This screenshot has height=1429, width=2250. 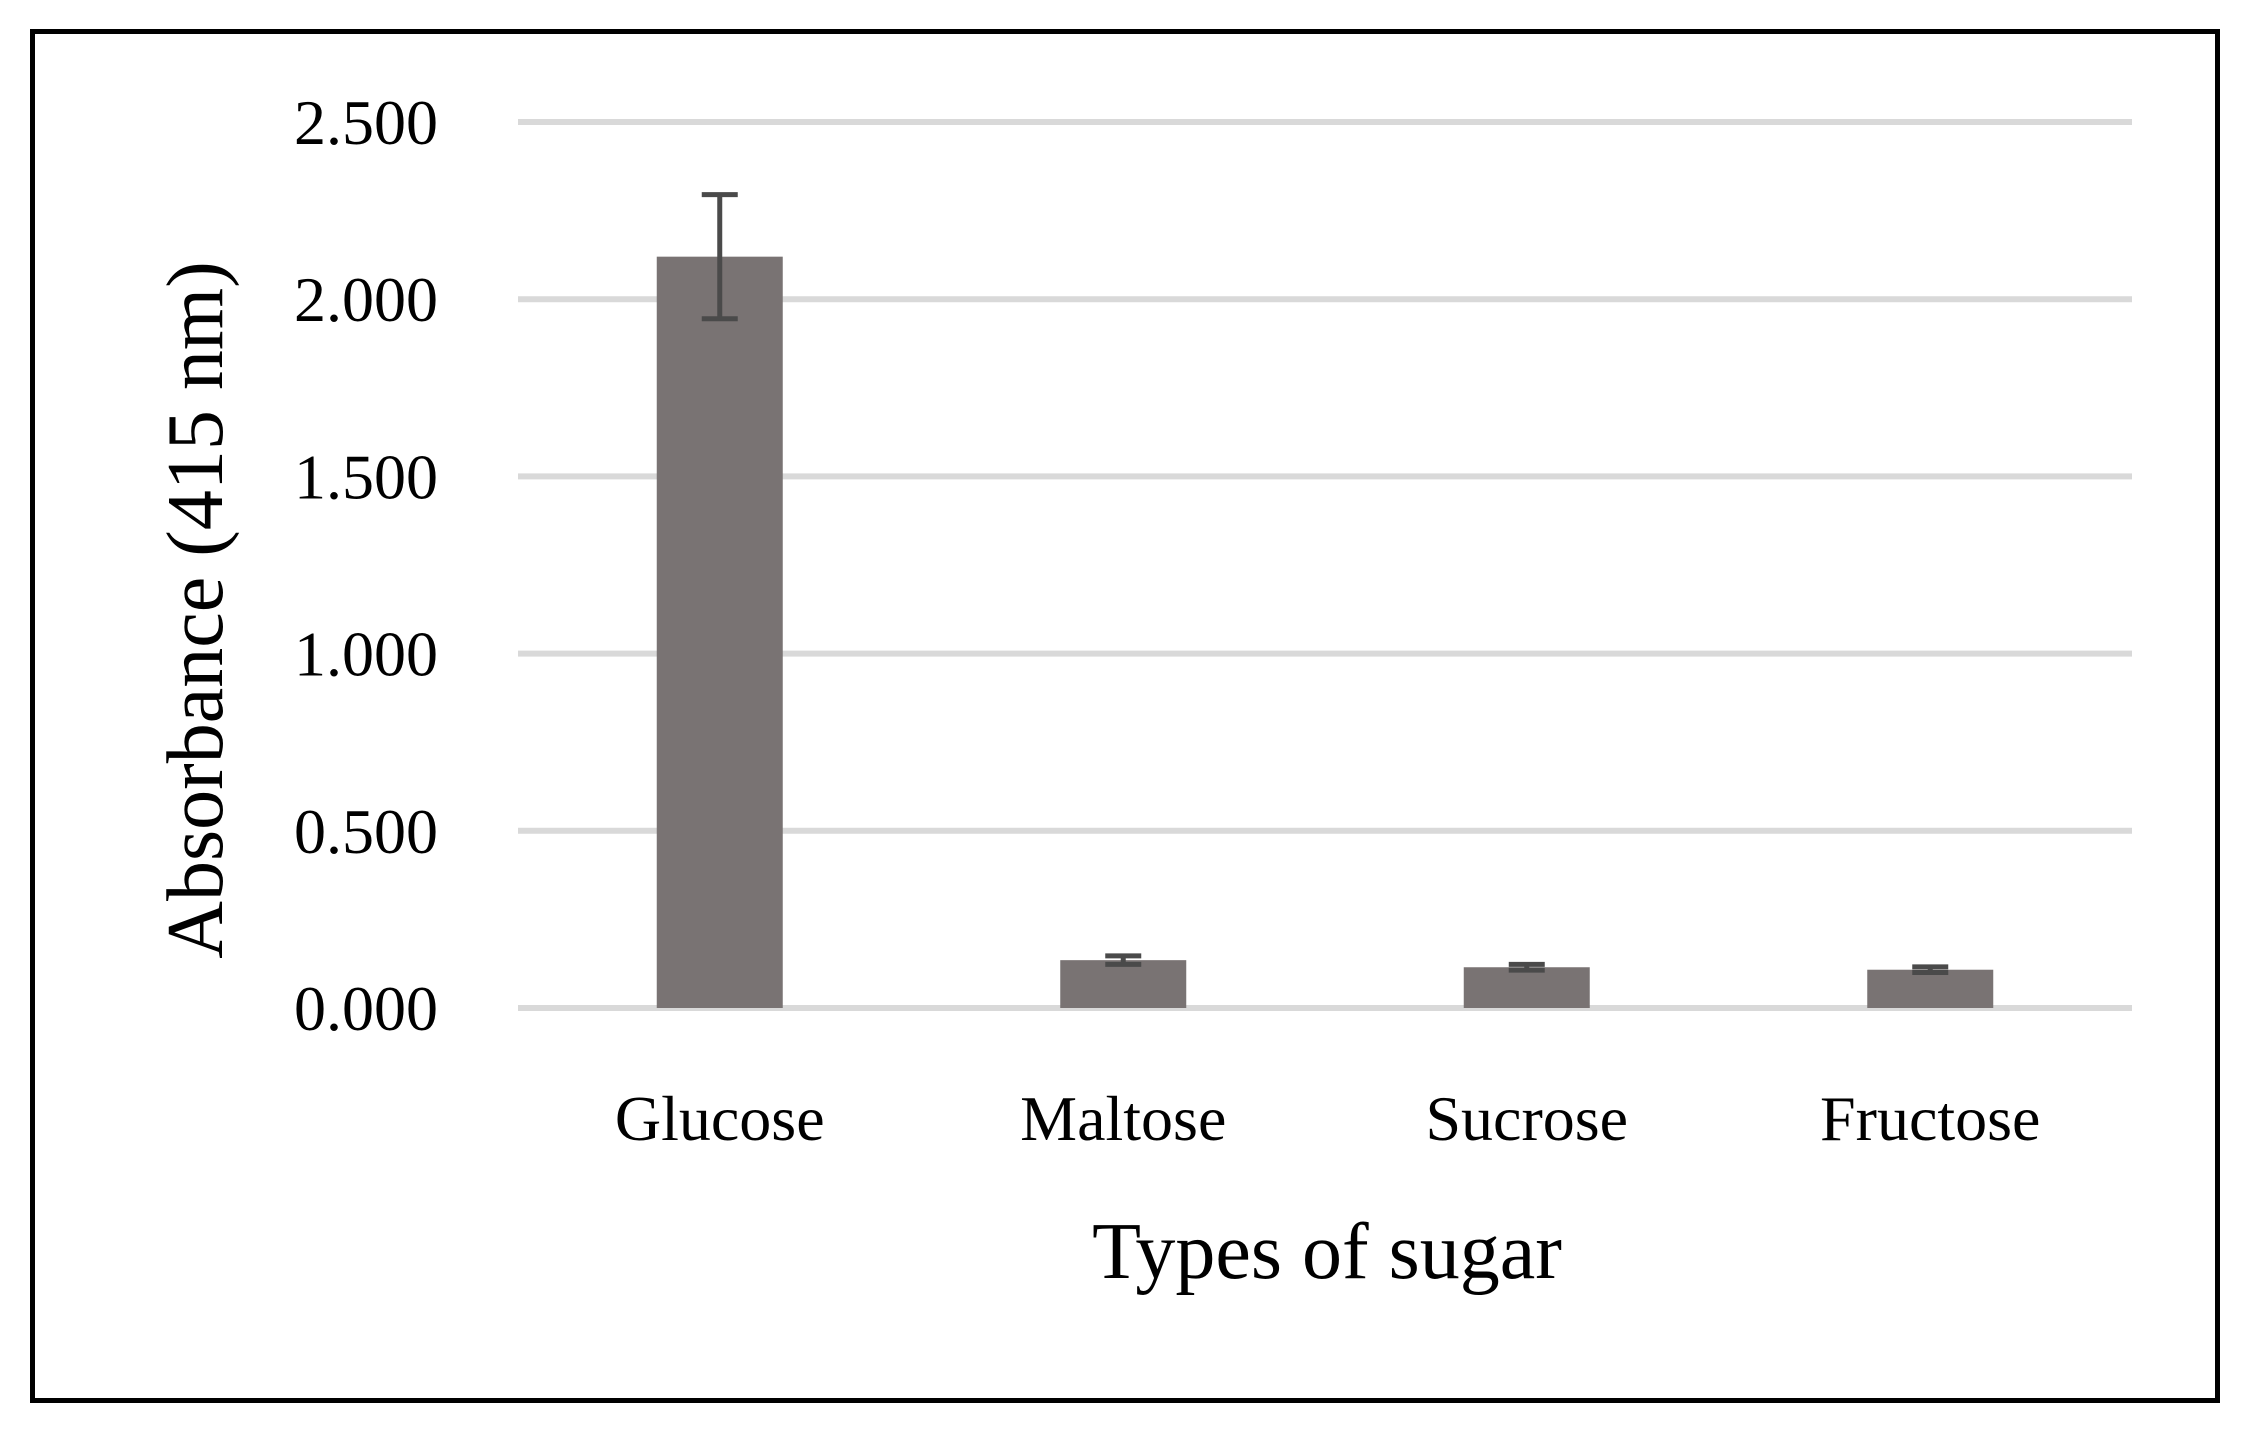 I want to click on x-tick-label-maltose: Maltose, so click(x=1123, y=1118).